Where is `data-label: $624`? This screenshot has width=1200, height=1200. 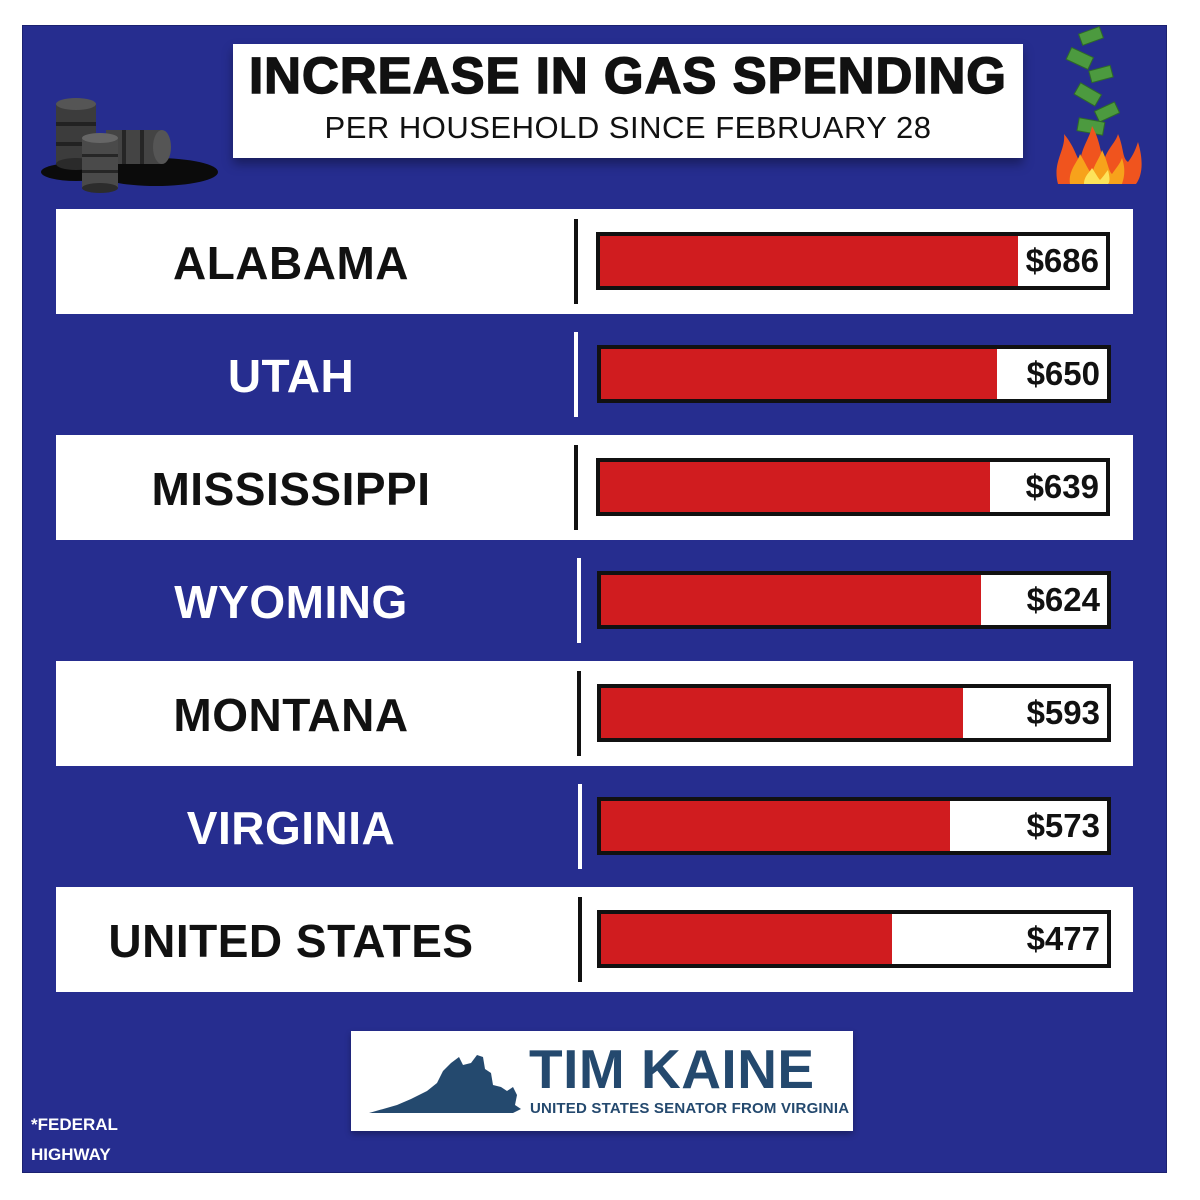 data-label: $624 is located at coordinates (1063, 599).